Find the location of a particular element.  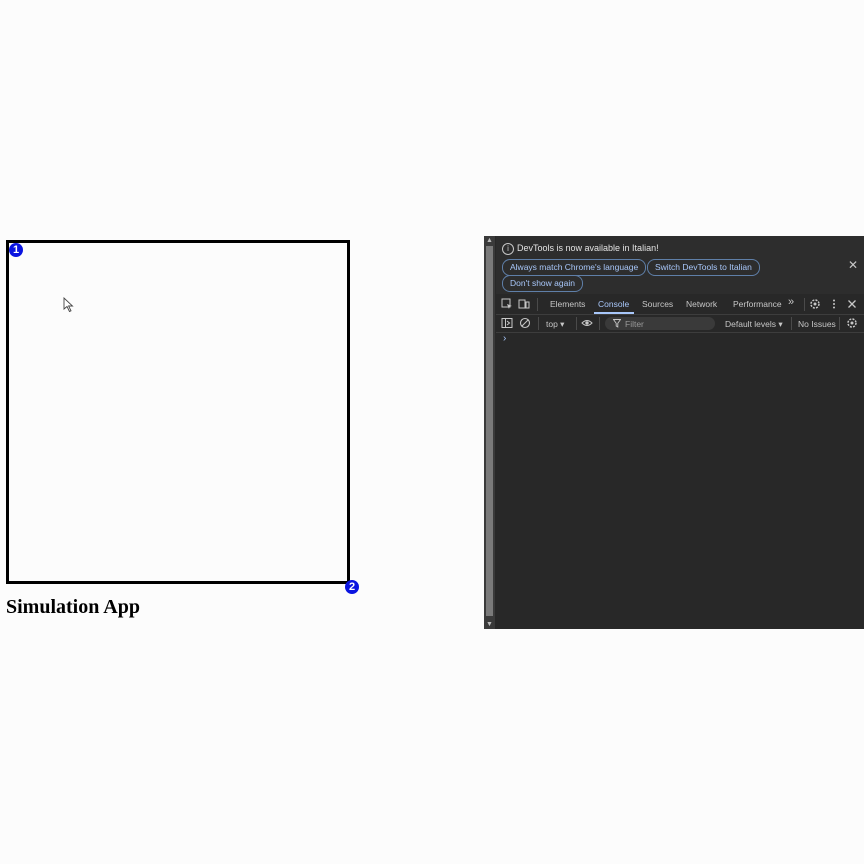

tab-network: Network is located at coordinates (702, 304).